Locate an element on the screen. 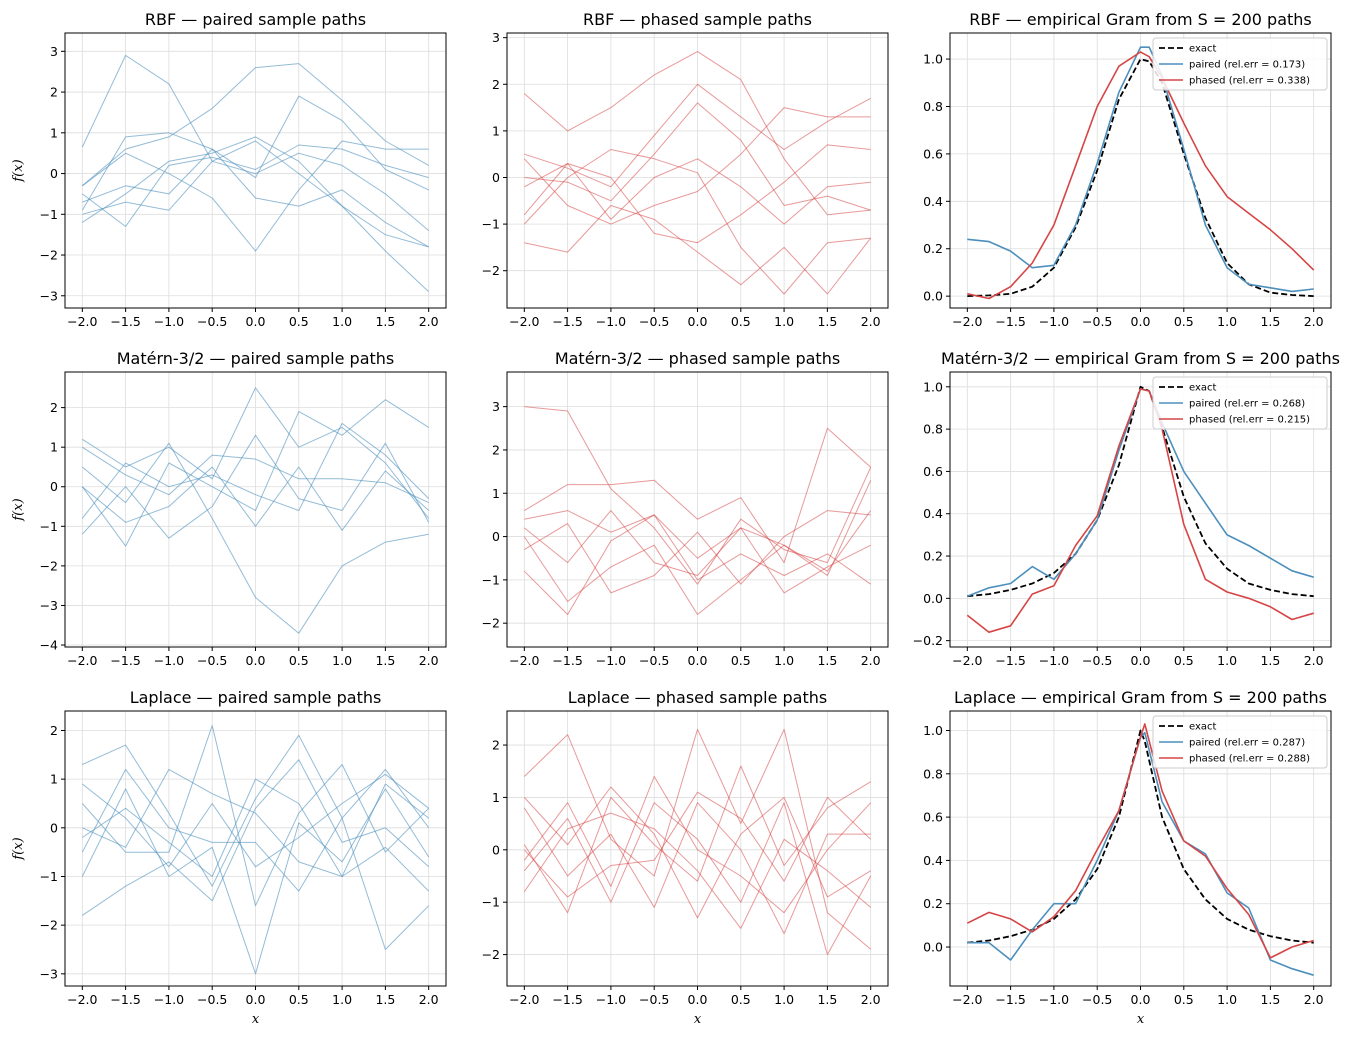 This screenshot has width=1353, height=1039. x-tick-label: 0.5 is located at coordinates (299, 660).